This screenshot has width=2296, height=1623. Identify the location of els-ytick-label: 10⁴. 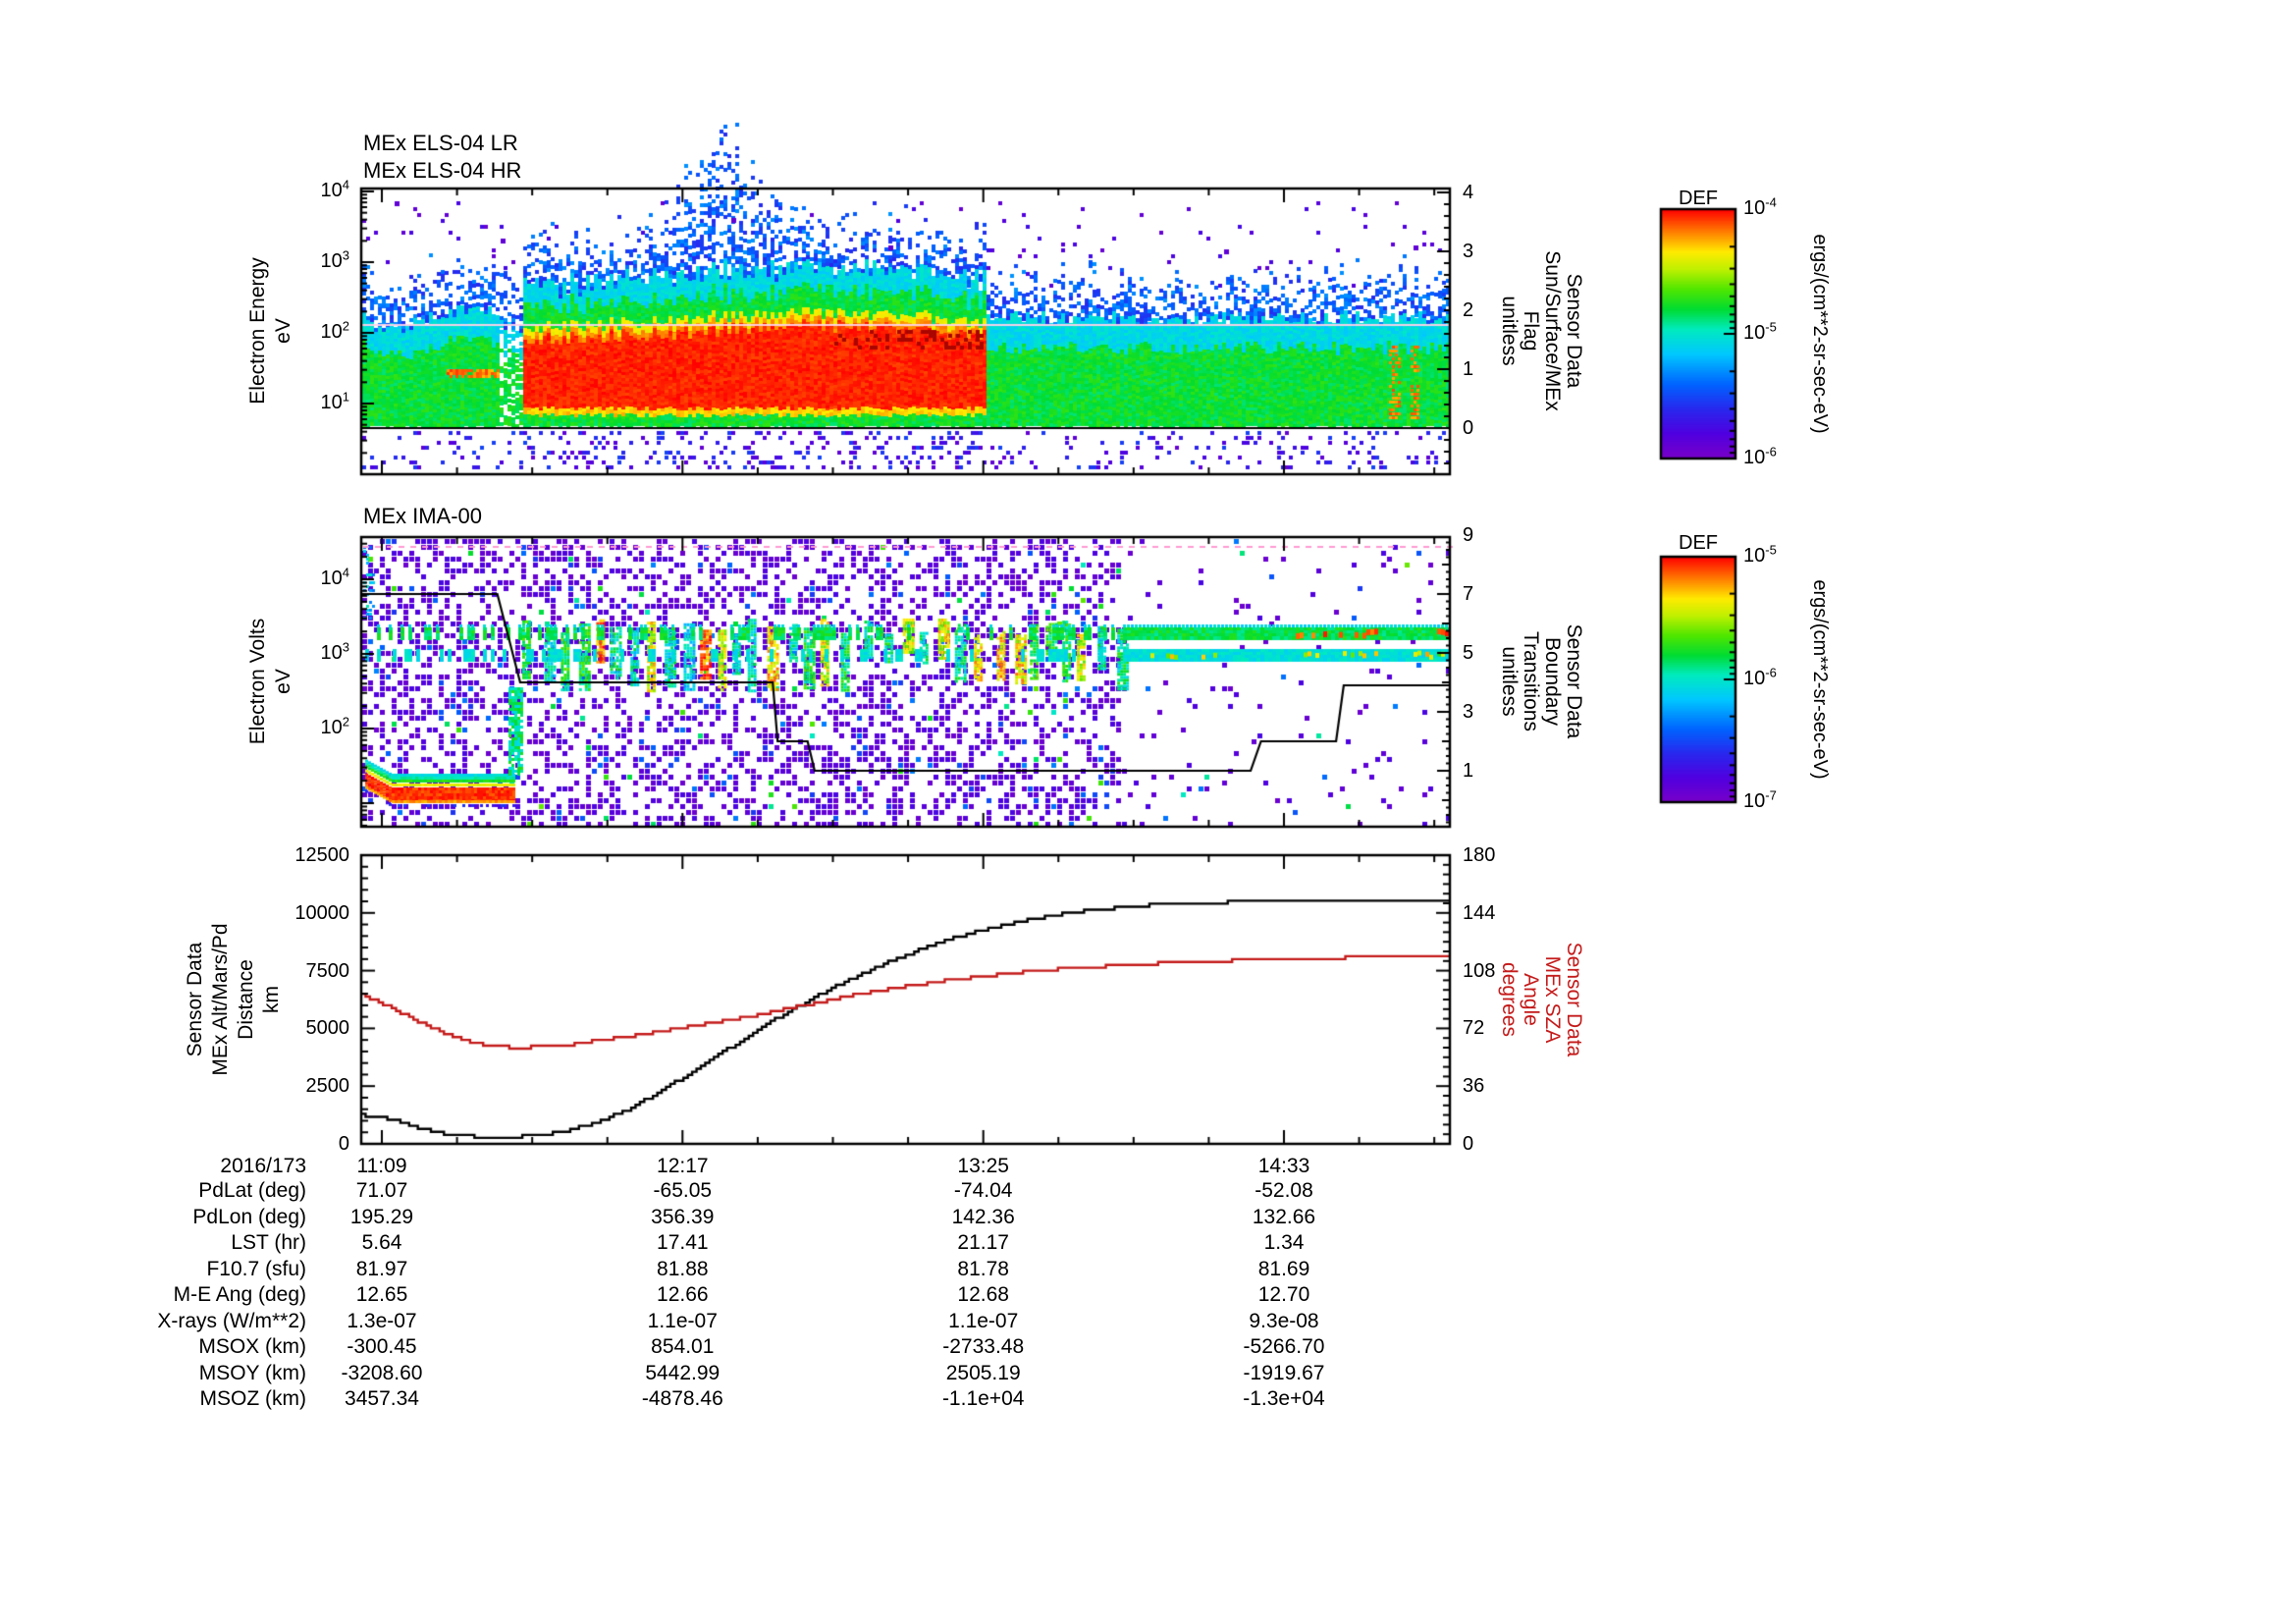
(334, 189).